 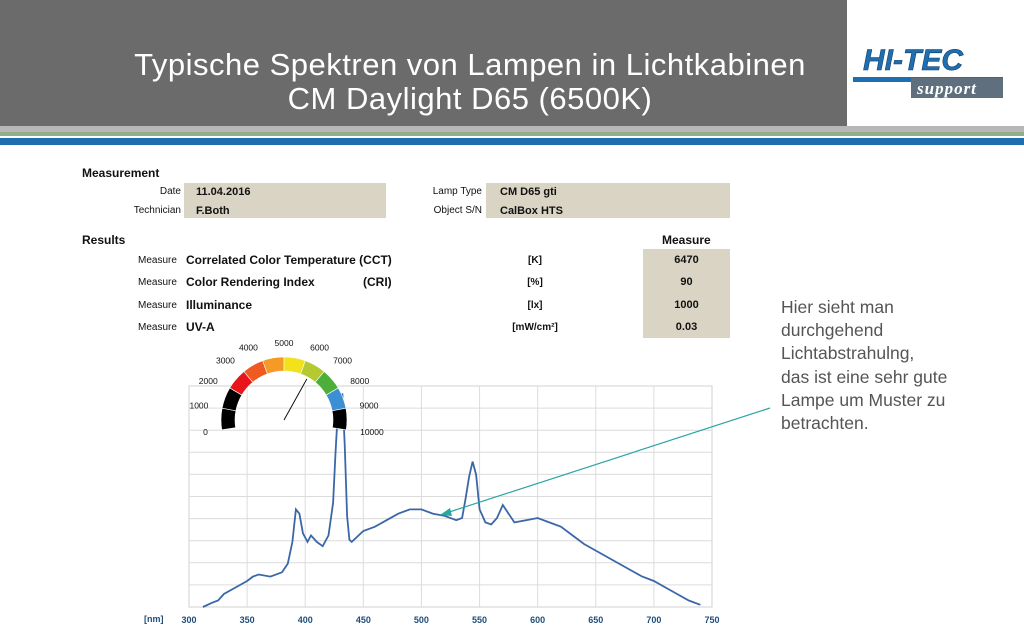 I want to click on annotation-arrow-line, so click(x=605, y=461).